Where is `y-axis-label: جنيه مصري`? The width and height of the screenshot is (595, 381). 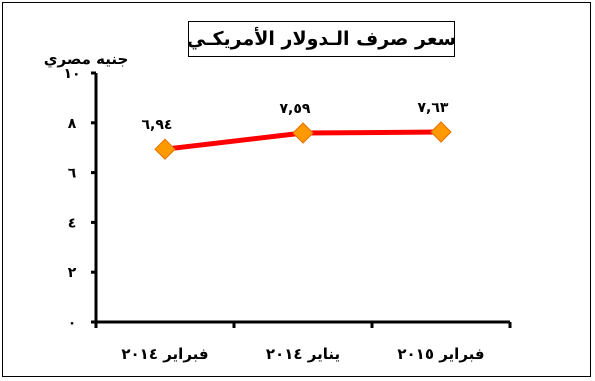
y-axis-label: جنيه مصري is located at coordinates (86, 59).